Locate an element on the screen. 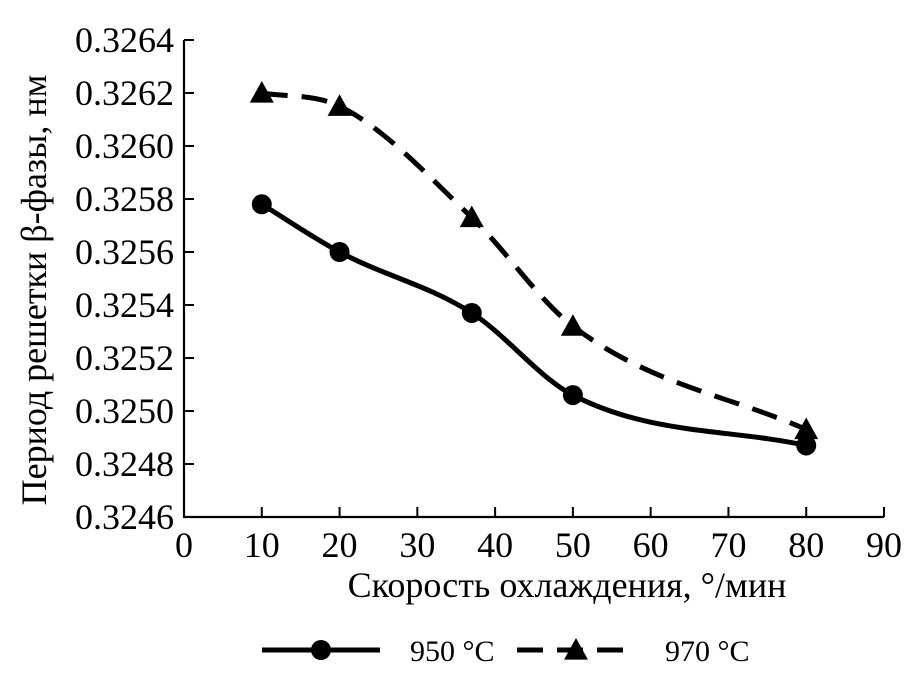  x-tick-label: 80 is located at coordinates (806, 545).